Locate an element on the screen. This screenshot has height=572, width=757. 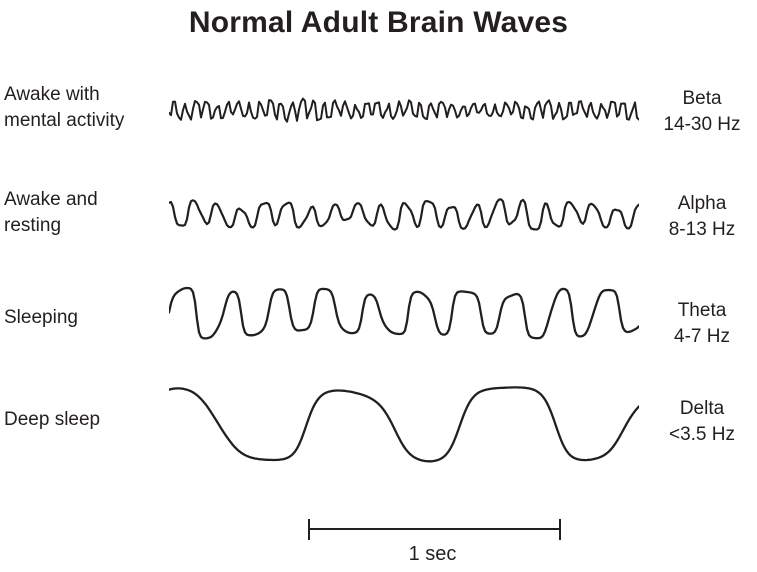
state-label-alpha: Awake and resting is located at coordinates (84, 213).